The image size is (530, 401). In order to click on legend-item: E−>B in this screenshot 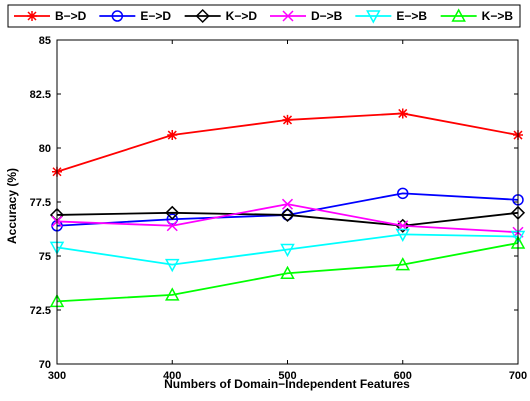, I will do `click(391, 16)`.